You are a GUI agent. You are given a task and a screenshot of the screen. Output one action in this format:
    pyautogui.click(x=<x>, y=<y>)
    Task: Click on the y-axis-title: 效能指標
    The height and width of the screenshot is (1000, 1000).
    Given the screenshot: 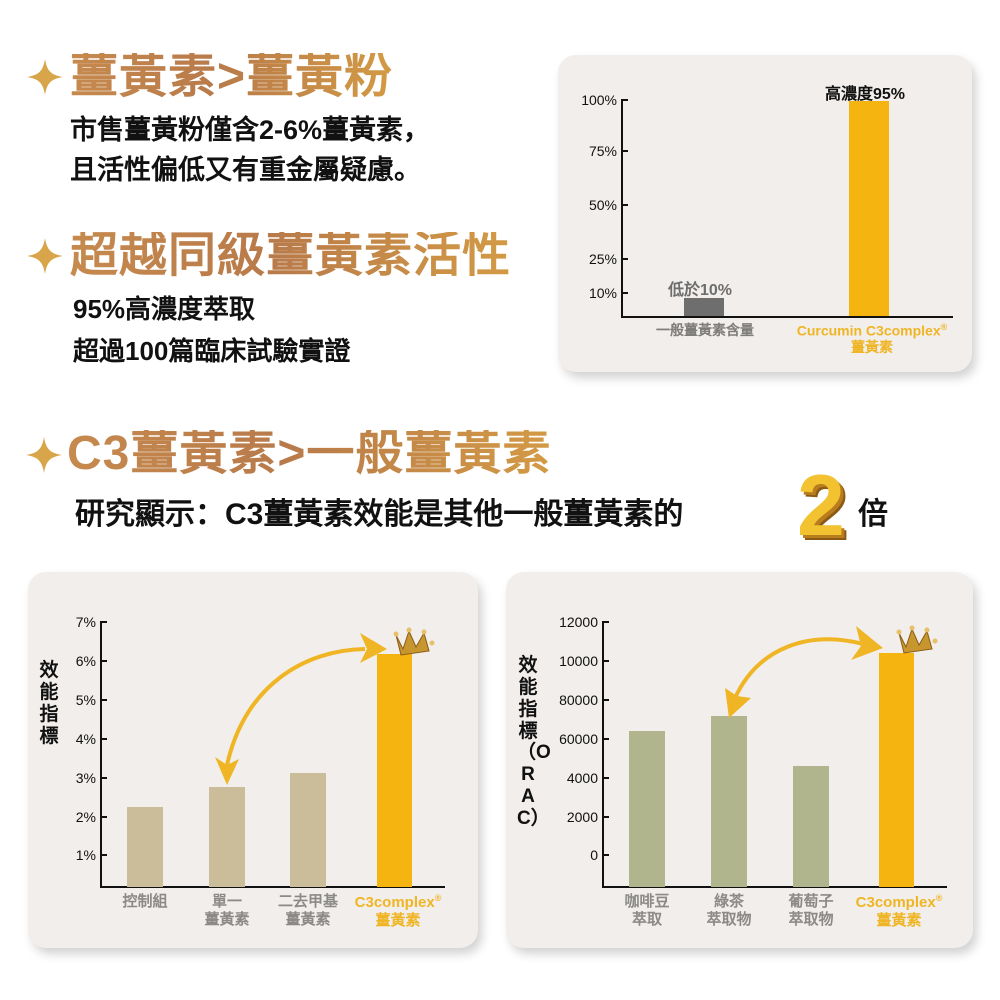 What is the action you would take?
    pyautogui.click(x=49, y=703)
    